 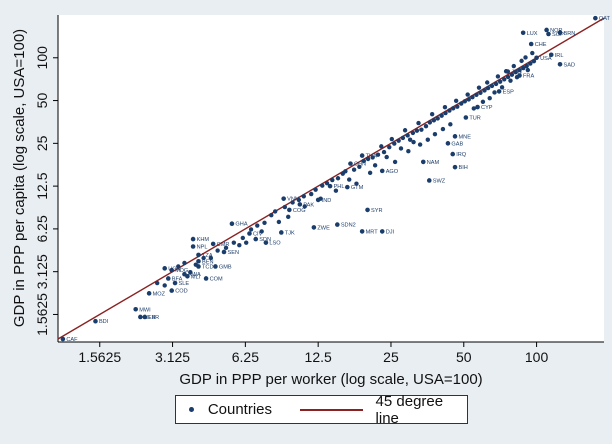 I want to click on y-tick-label: 12.5, so click(x=42, y=185).